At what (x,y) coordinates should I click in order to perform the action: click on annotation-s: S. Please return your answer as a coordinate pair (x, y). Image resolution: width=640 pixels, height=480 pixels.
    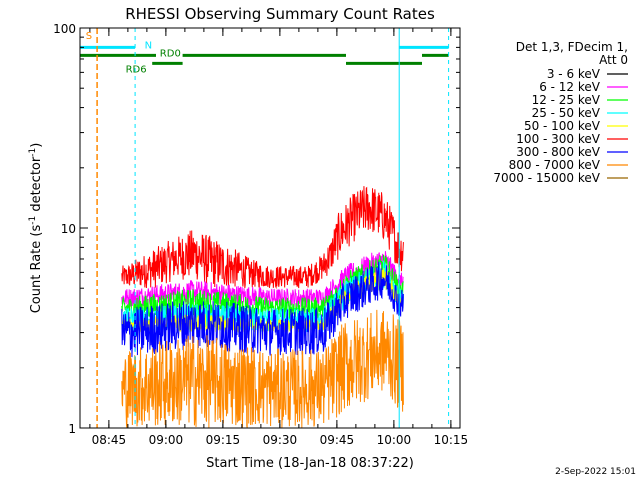
    Looking at the image, I should click on (89, 36).